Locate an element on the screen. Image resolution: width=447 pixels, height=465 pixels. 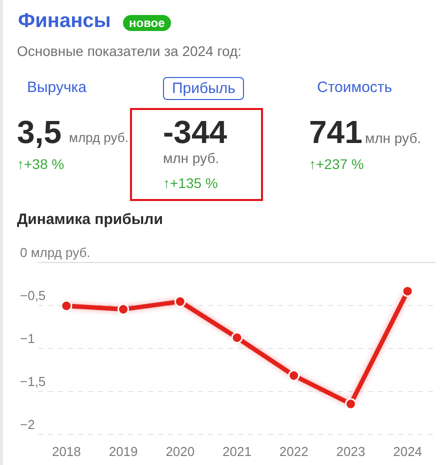
y-tick-label: −1 is located at coordinates (27, 338).